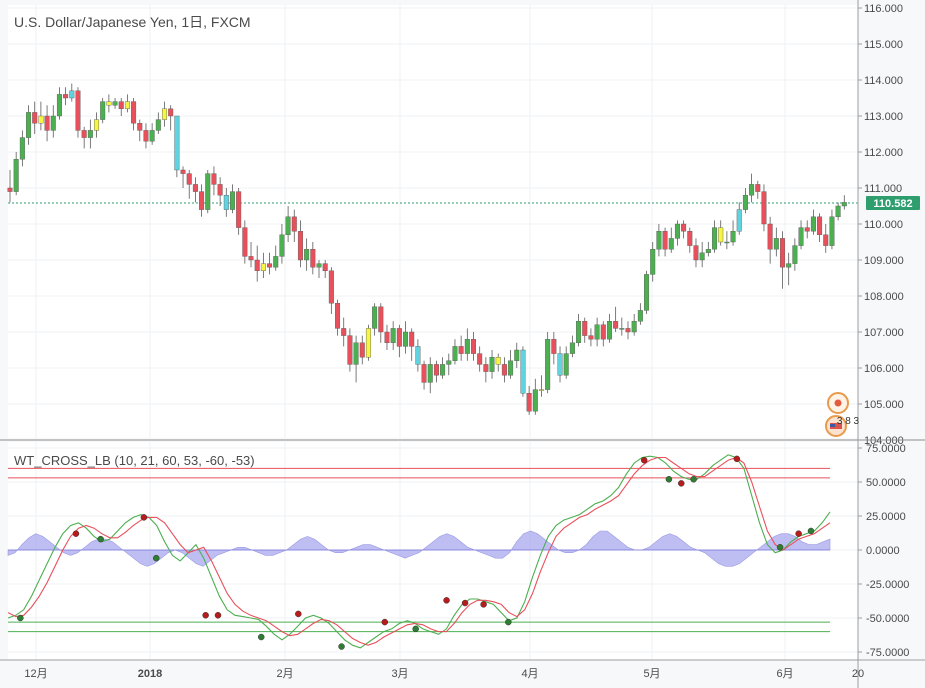 This screenshot has width=925, height=688. What do you see at coordinates (150, 674) in the screenshot?
I see `time-axis-label: 2018` at bounding box center [150, 674].